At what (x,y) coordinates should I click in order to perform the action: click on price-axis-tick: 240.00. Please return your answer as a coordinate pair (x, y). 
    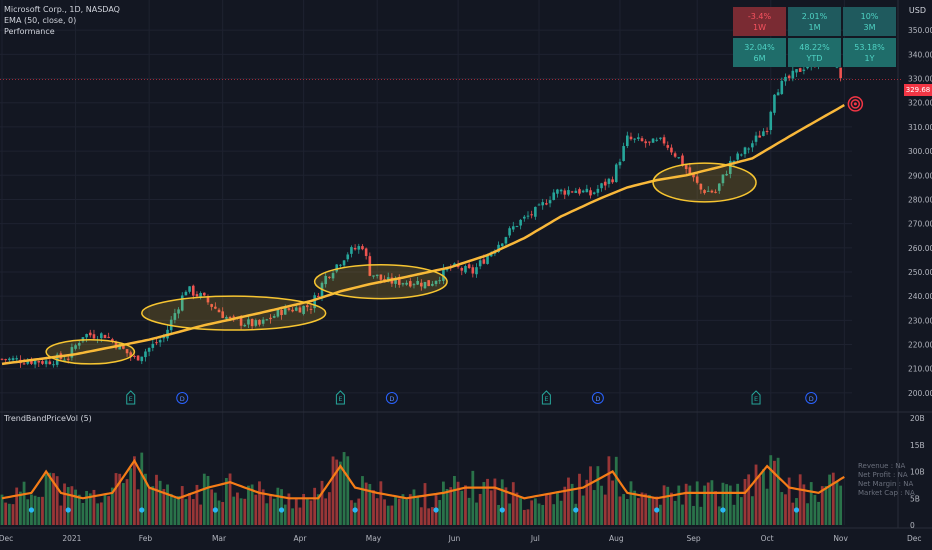
    Looking at the image, I should click on (920, 296).